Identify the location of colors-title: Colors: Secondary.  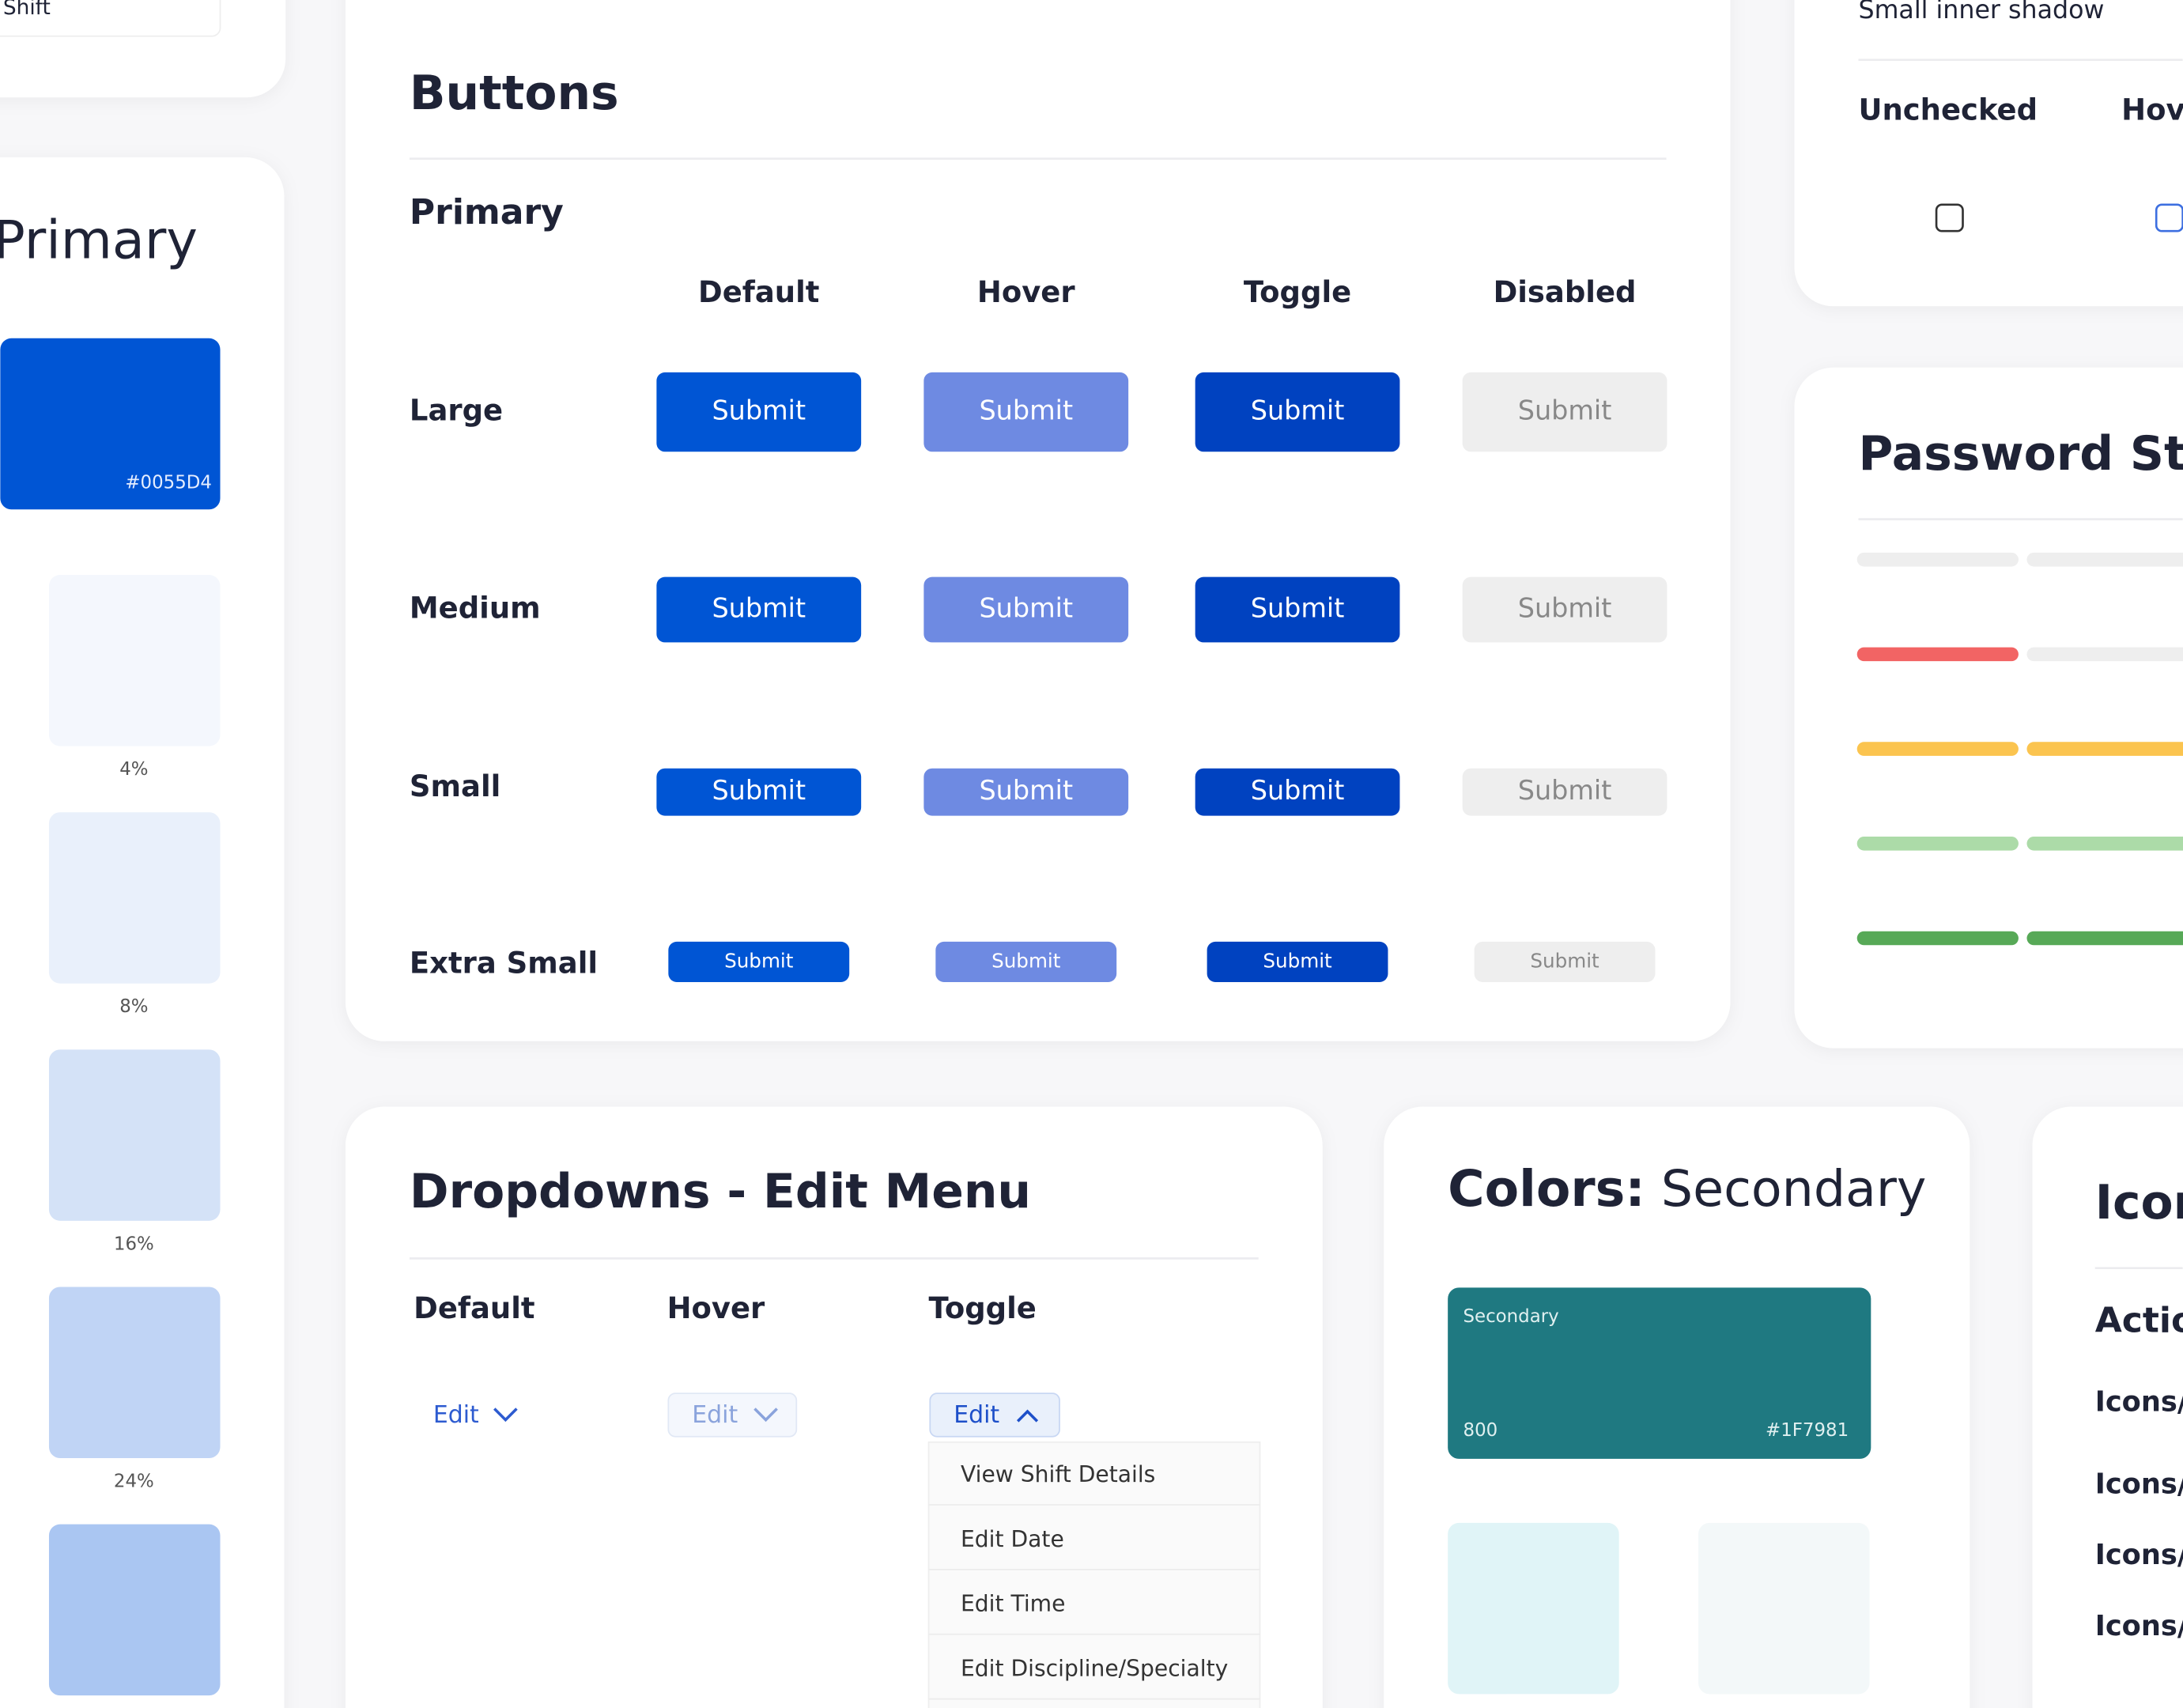
(1687, 1187).